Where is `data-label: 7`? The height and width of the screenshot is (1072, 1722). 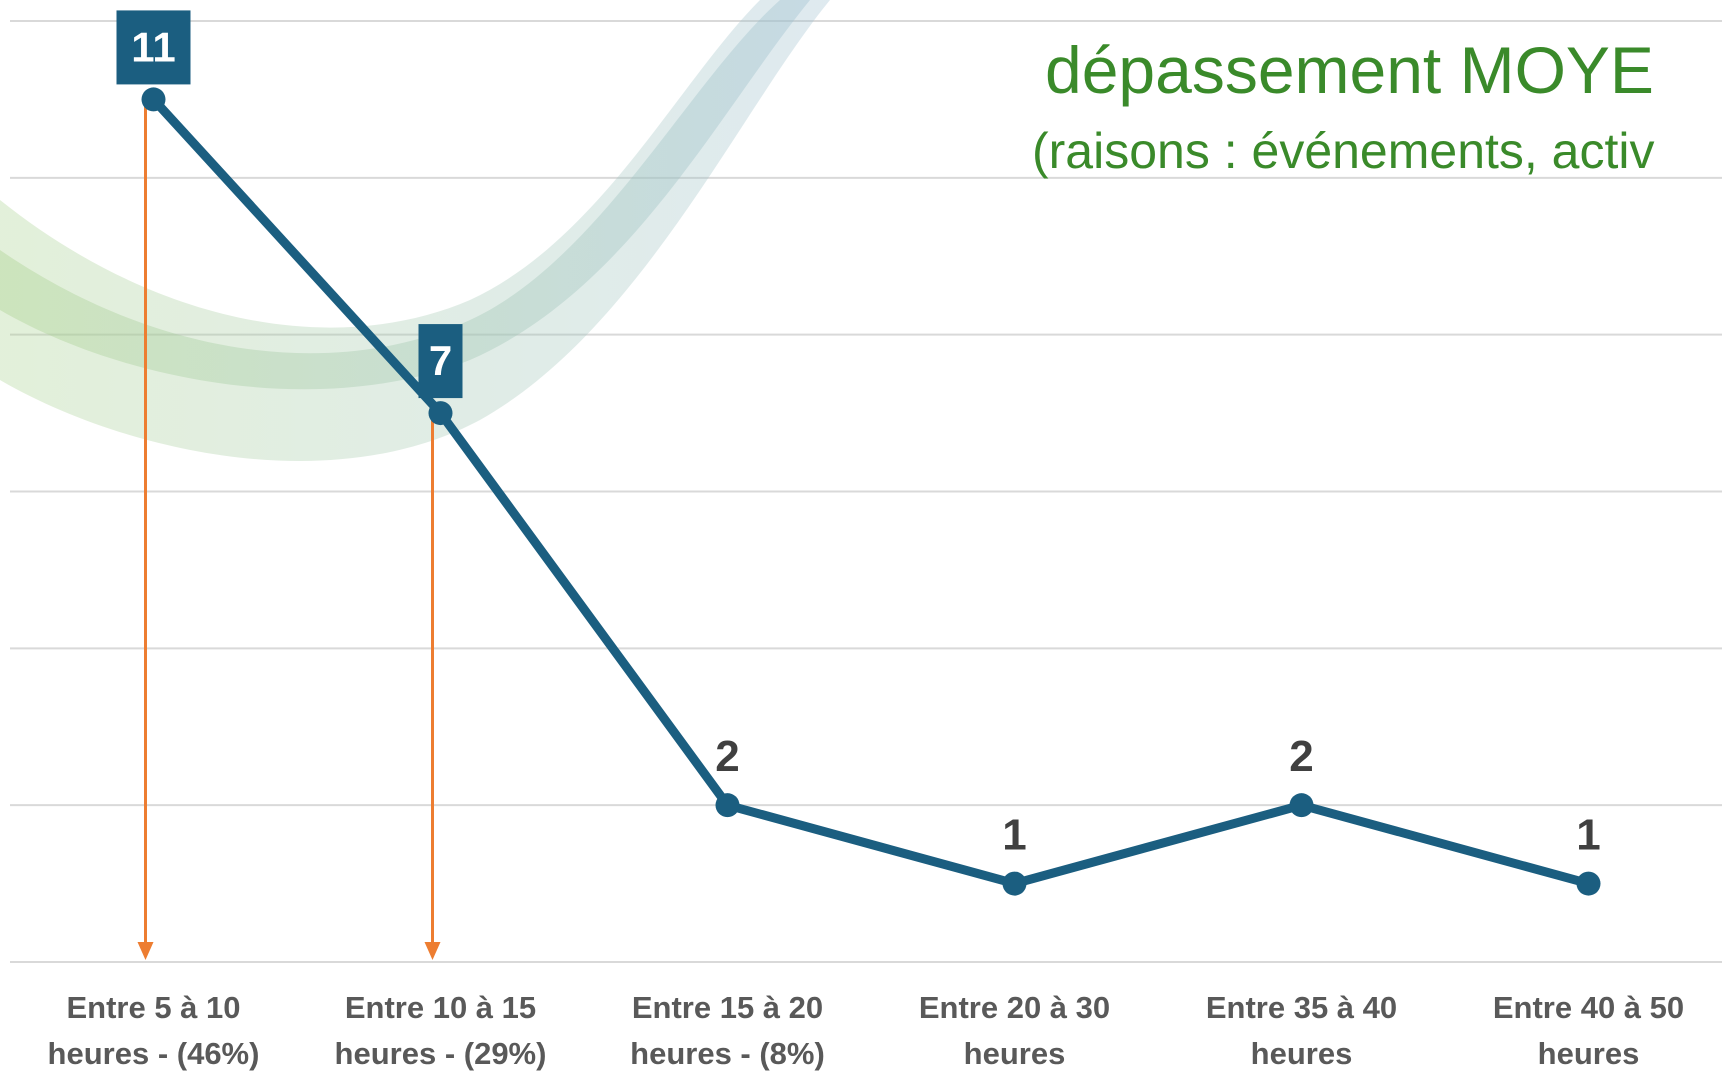
data-label: 7 is located at coordinates (440, 360).